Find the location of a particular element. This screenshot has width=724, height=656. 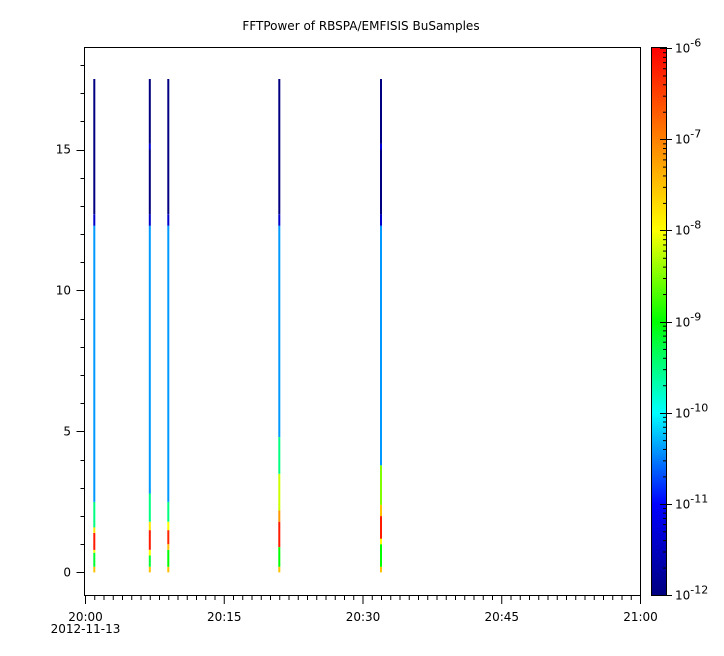

x-tick-label: 20:30 is located at coordinates (363, 617).